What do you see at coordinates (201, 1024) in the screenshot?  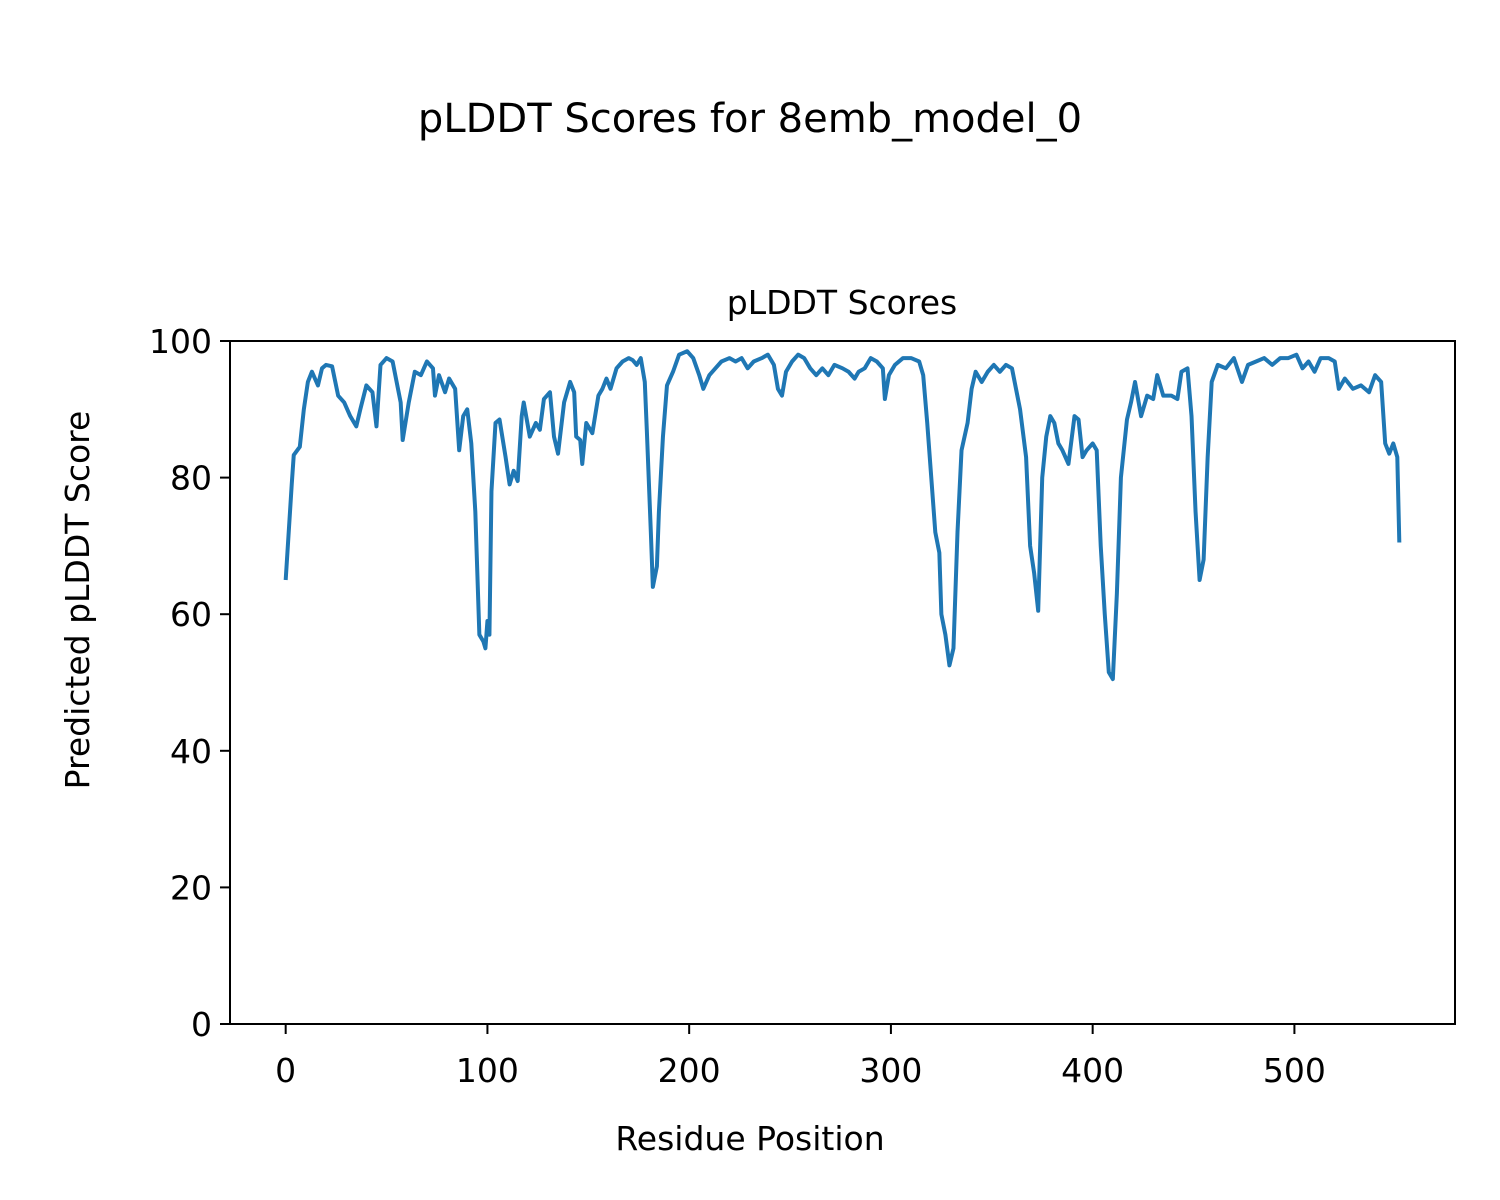 I see `y-tick-label: 0` at bounding box center [201, 1024].